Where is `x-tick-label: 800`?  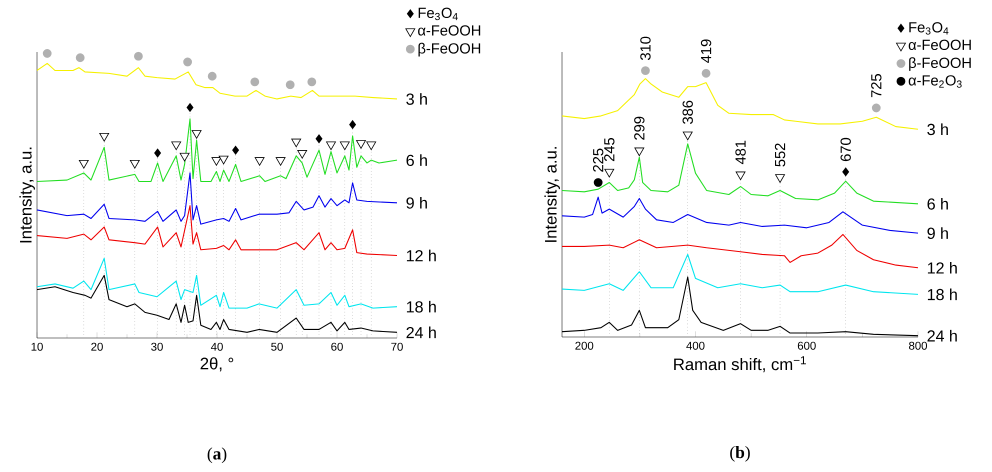 x-tick-label: 800 is located at coordinates (918, 346).